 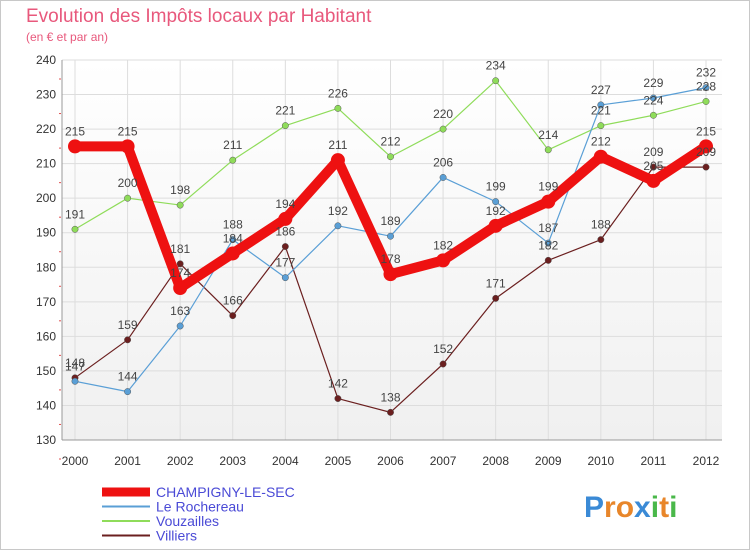 What do you see at coordinates (443, 162) in the screenshot?
I see `data-label: 206` at bounding box center [443, 162].